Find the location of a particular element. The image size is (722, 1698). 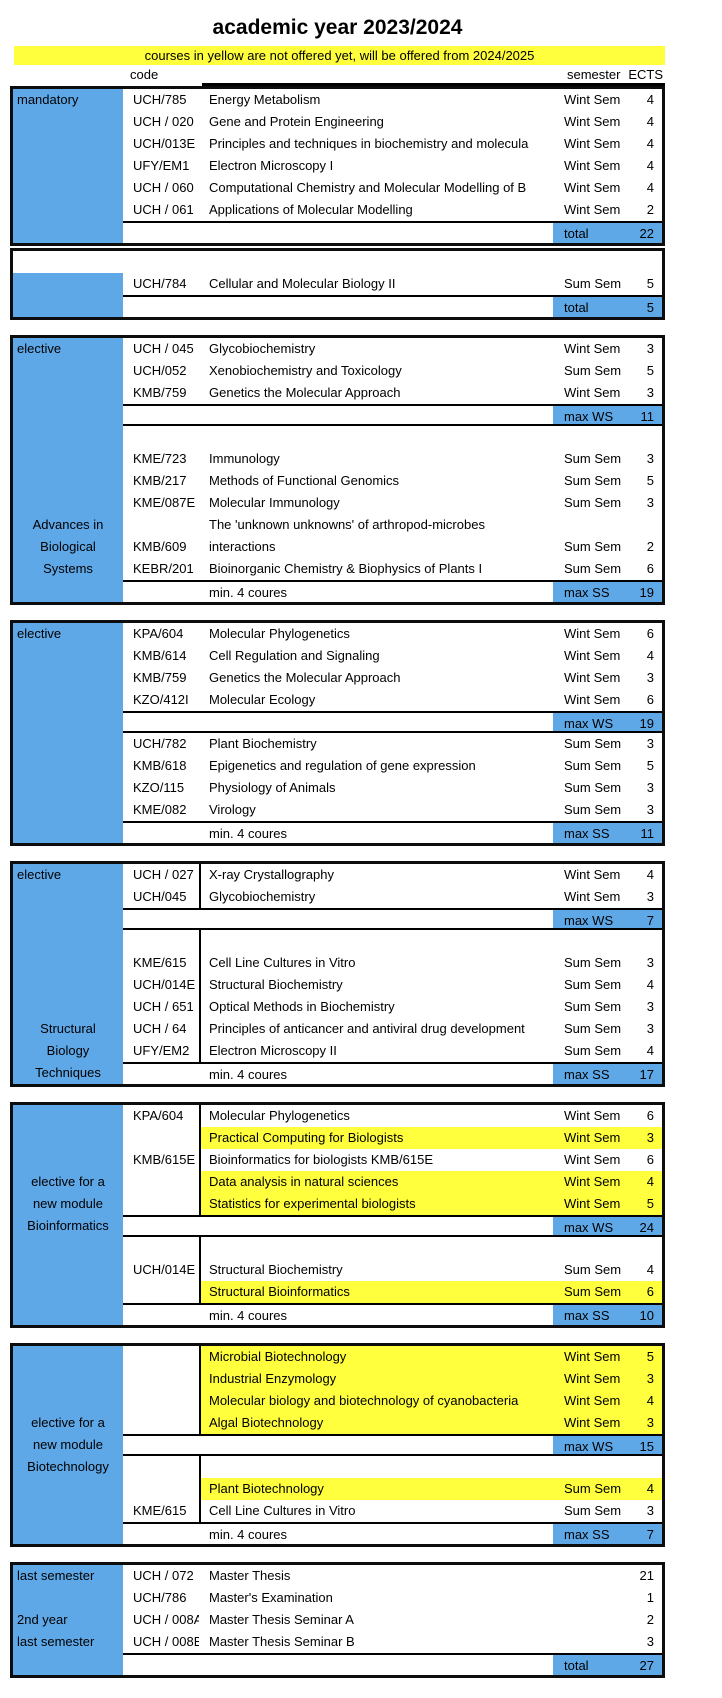

course-name: Physiology of Animals is located at coordinates (272, 787).